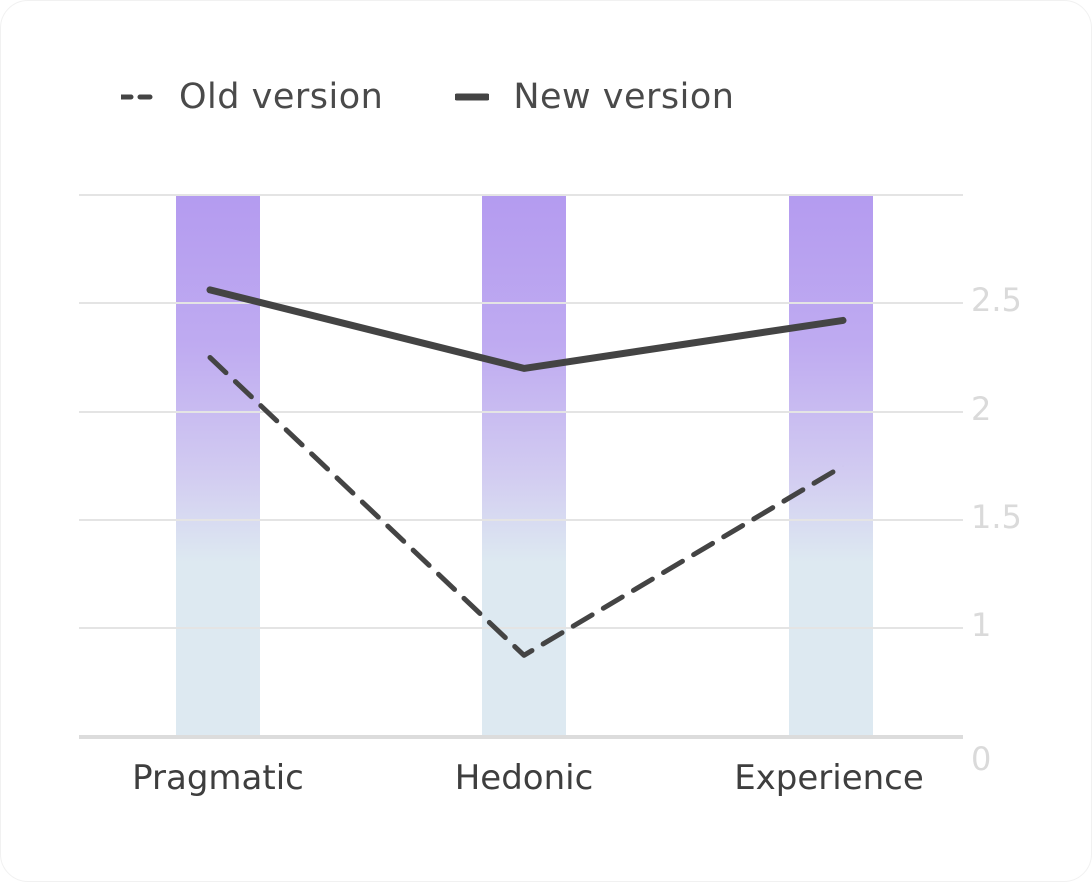  I want to click on y-axis-ticks: 0 1 1.5 2 2.5, so click(996, 529).